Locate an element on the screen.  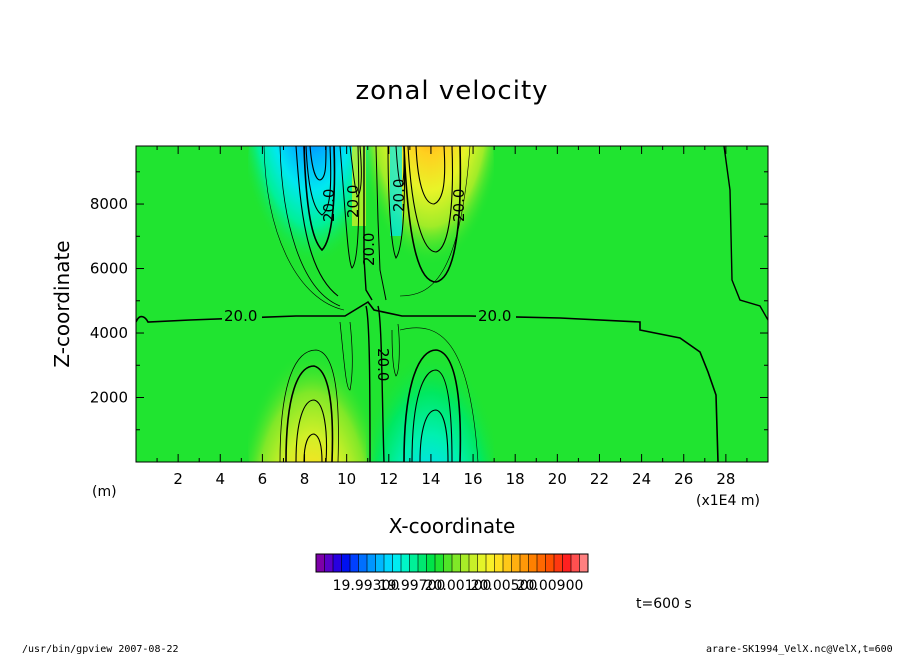
y-tick-label: 2000 is located at coordinates (109, 398).